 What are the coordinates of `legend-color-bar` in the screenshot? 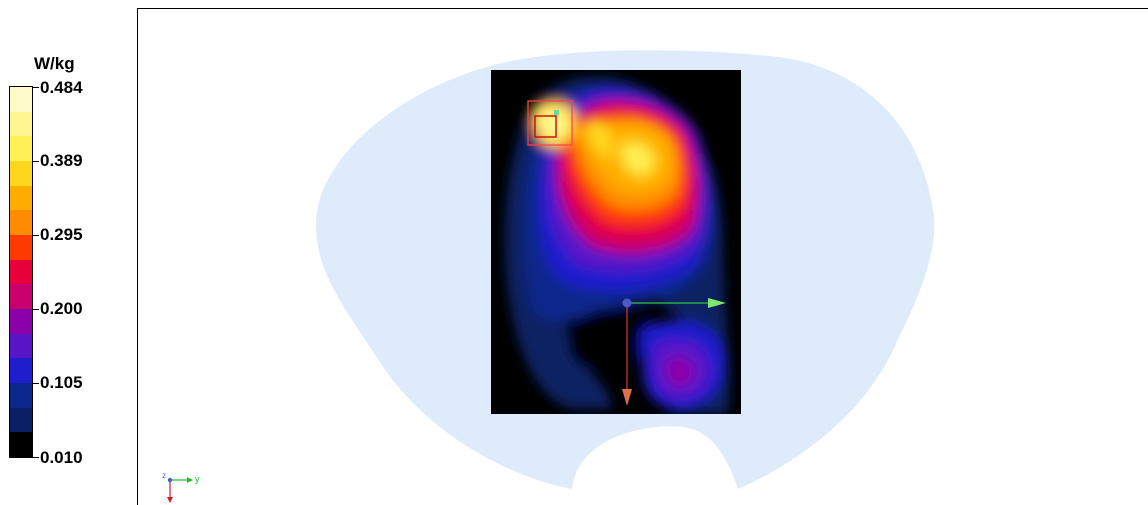 It's located at (21, 272).